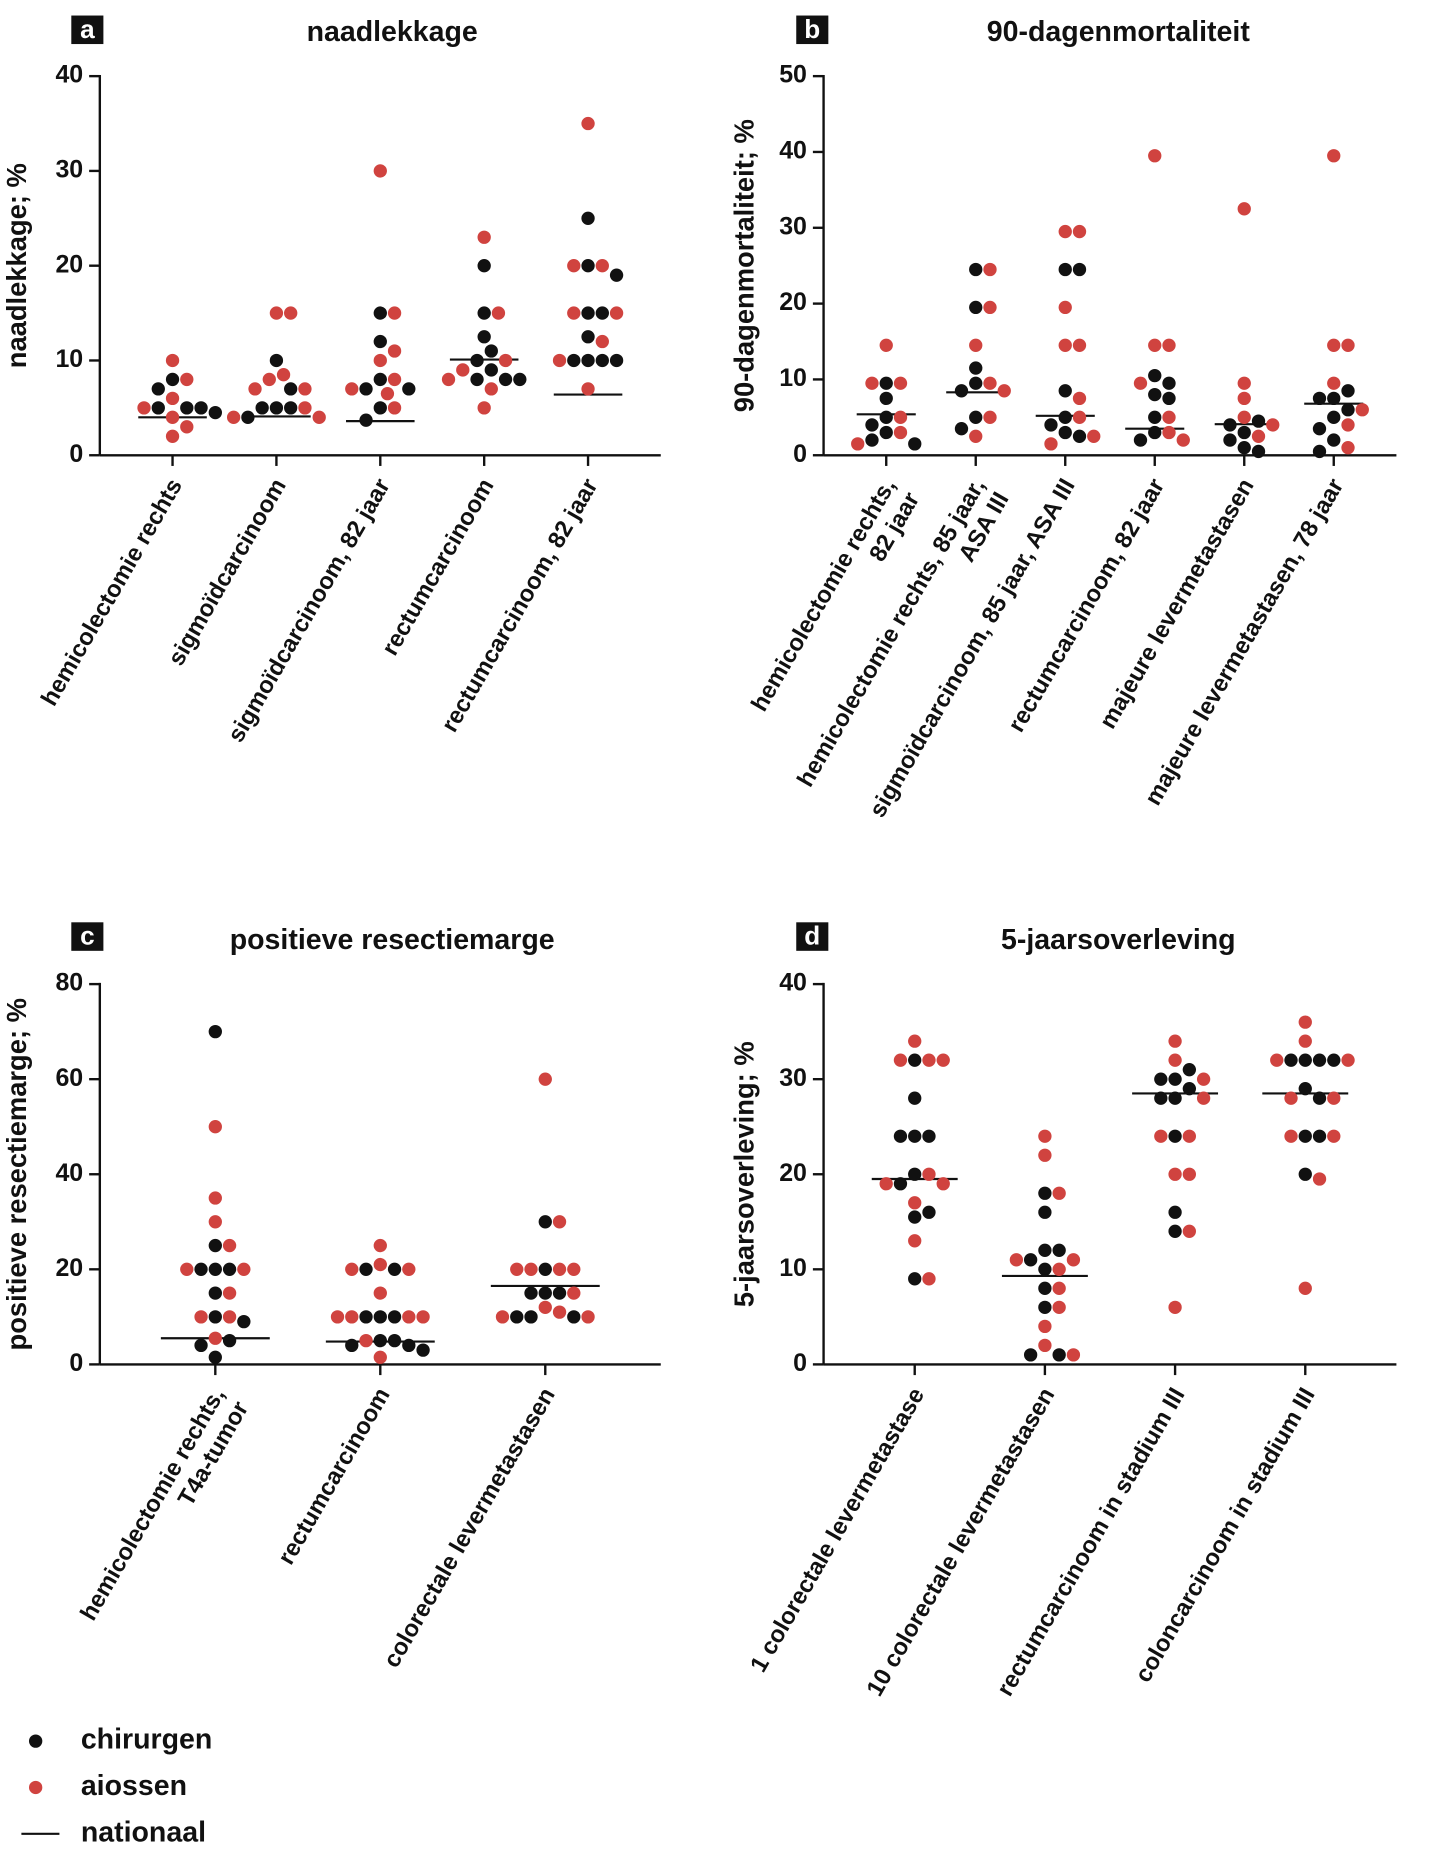 This screenshot has width=1438, height=1866. Describe the element at coordinates (812, 29) in the screenshot. I see `panel-letter: b` at that location.